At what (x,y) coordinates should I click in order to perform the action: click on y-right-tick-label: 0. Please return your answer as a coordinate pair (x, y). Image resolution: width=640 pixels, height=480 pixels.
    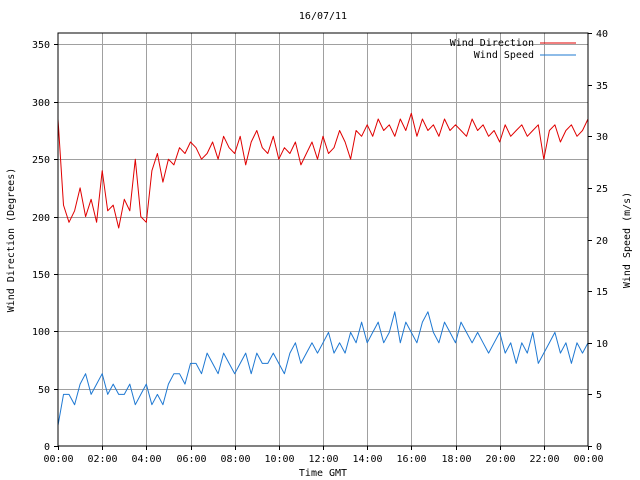
    Looking at the image, I should click on (599, 447).